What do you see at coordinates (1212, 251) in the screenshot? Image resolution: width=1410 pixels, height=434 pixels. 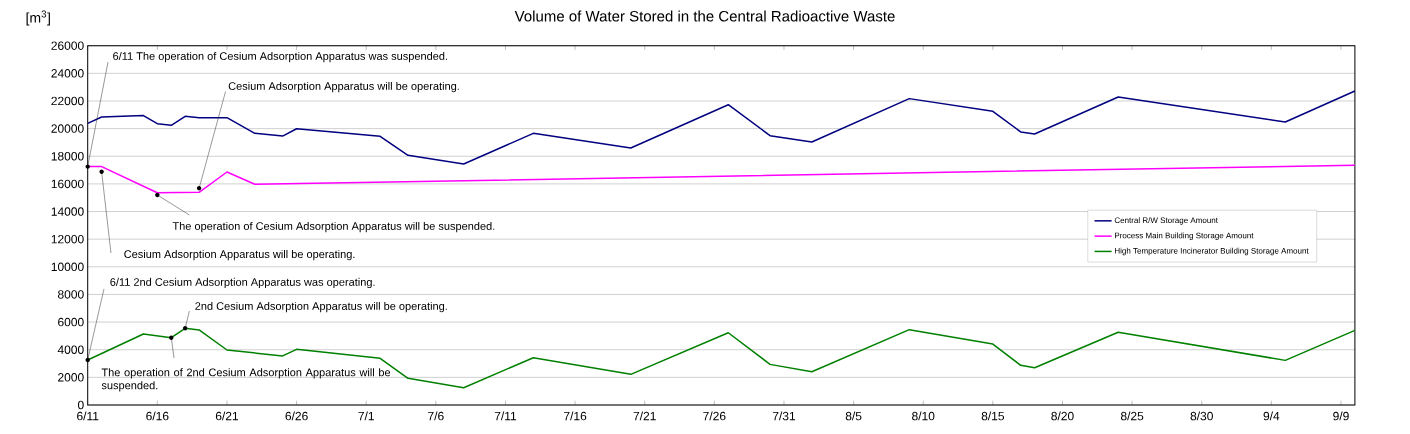 I see `legend-label: High Temperature Incinerator Building Storage Amount` at bounding box center [1212, 251].